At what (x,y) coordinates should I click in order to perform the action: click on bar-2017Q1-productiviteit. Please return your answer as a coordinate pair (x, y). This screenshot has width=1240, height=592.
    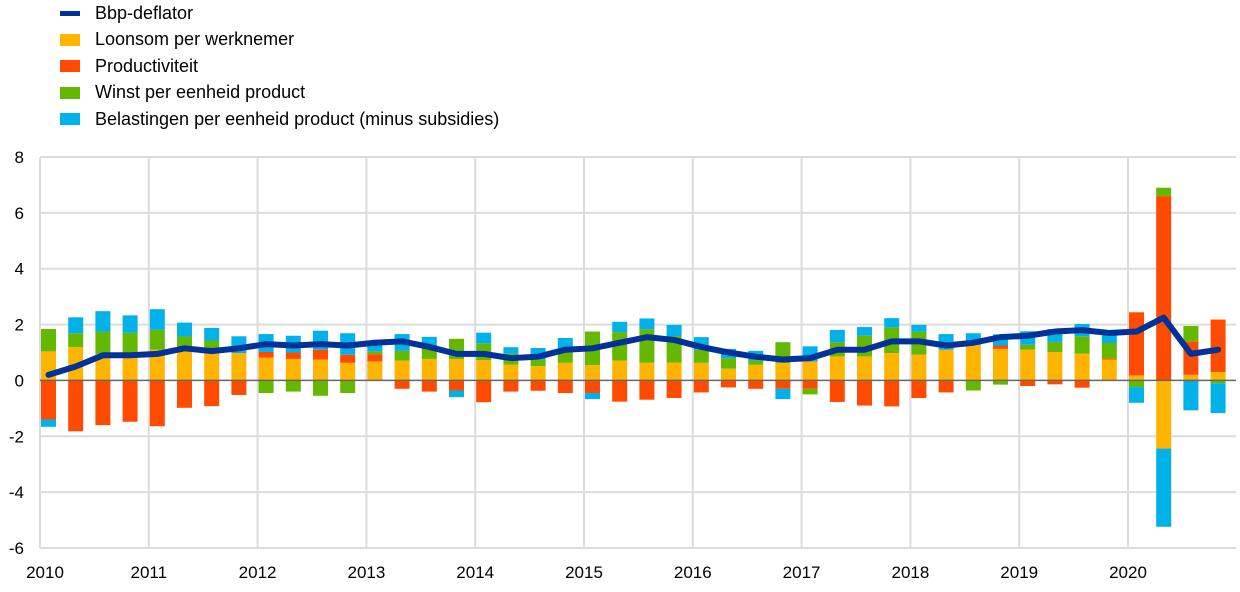
    Looking at the image, I should click on (810, 384).